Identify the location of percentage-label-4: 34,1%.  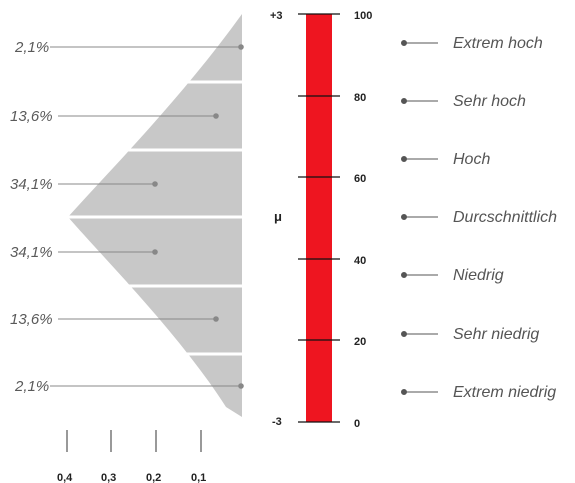
(31, 252).